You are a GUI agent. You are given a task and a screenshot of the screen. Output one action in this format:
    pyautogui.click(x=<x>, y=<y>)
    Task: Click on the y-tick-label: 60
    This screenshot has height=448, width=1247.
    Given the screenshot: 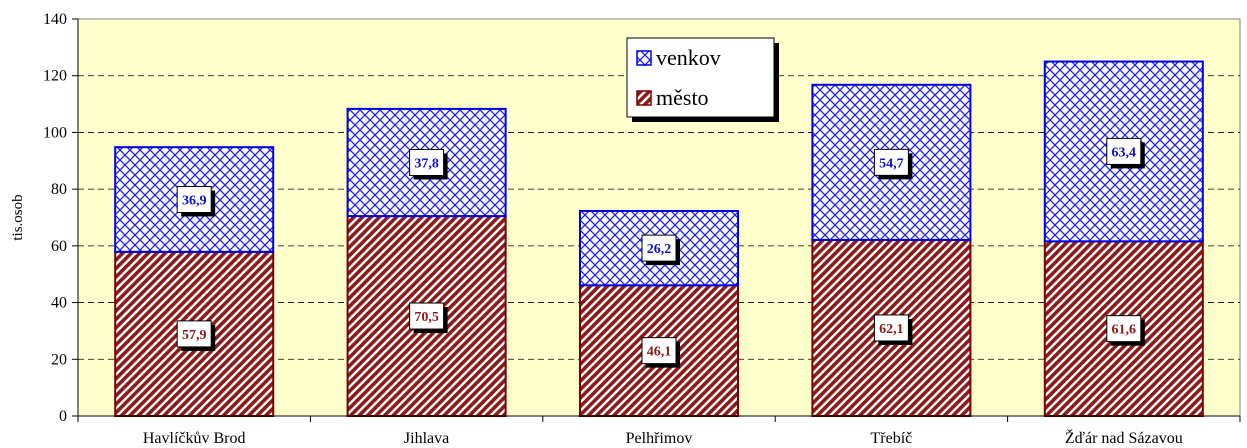 What is the action you would take?
    pyautogui.click(x=59, y=246)
    